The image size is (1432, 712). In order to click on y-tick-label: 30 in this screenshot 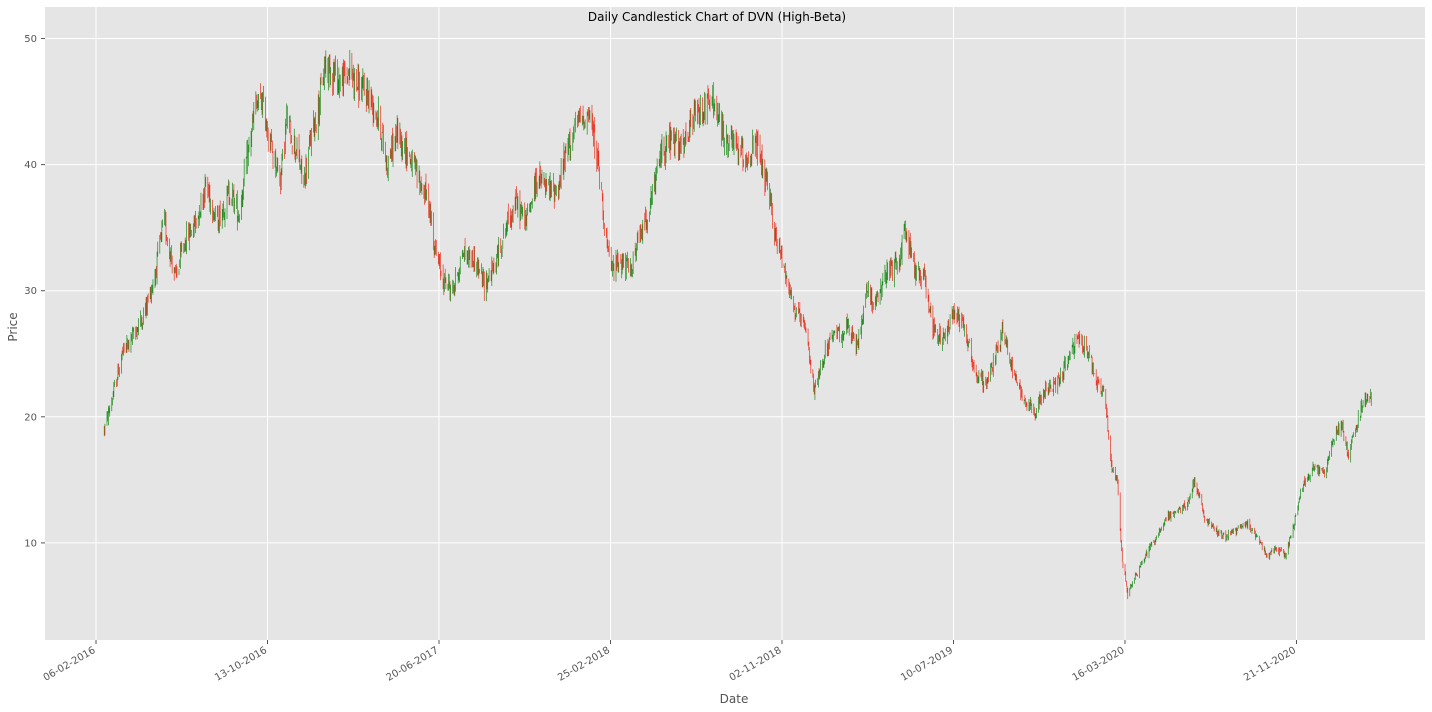, I will do `click(30, 291)`.